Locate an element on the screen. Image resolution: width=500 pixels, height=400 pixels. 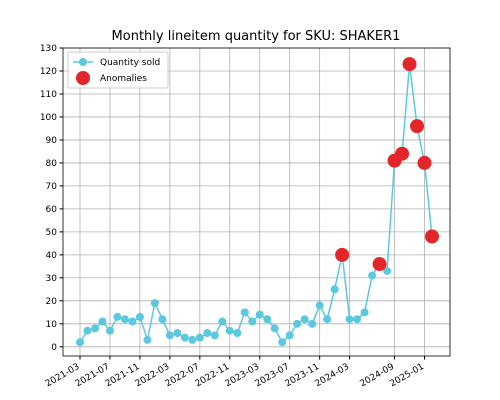
y-tick-label: 90 is located at coordinates (52, 141).